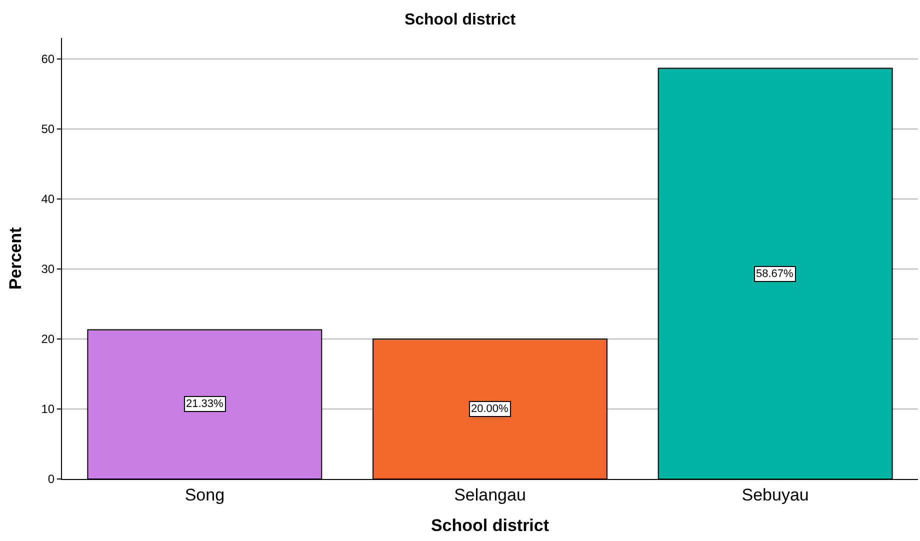 This screenshot has width=920, height=541. What do you see at coordinates (490, 409) in the screenshot?
I see `data-label: 20.00%` at bounding box center [490, 409].